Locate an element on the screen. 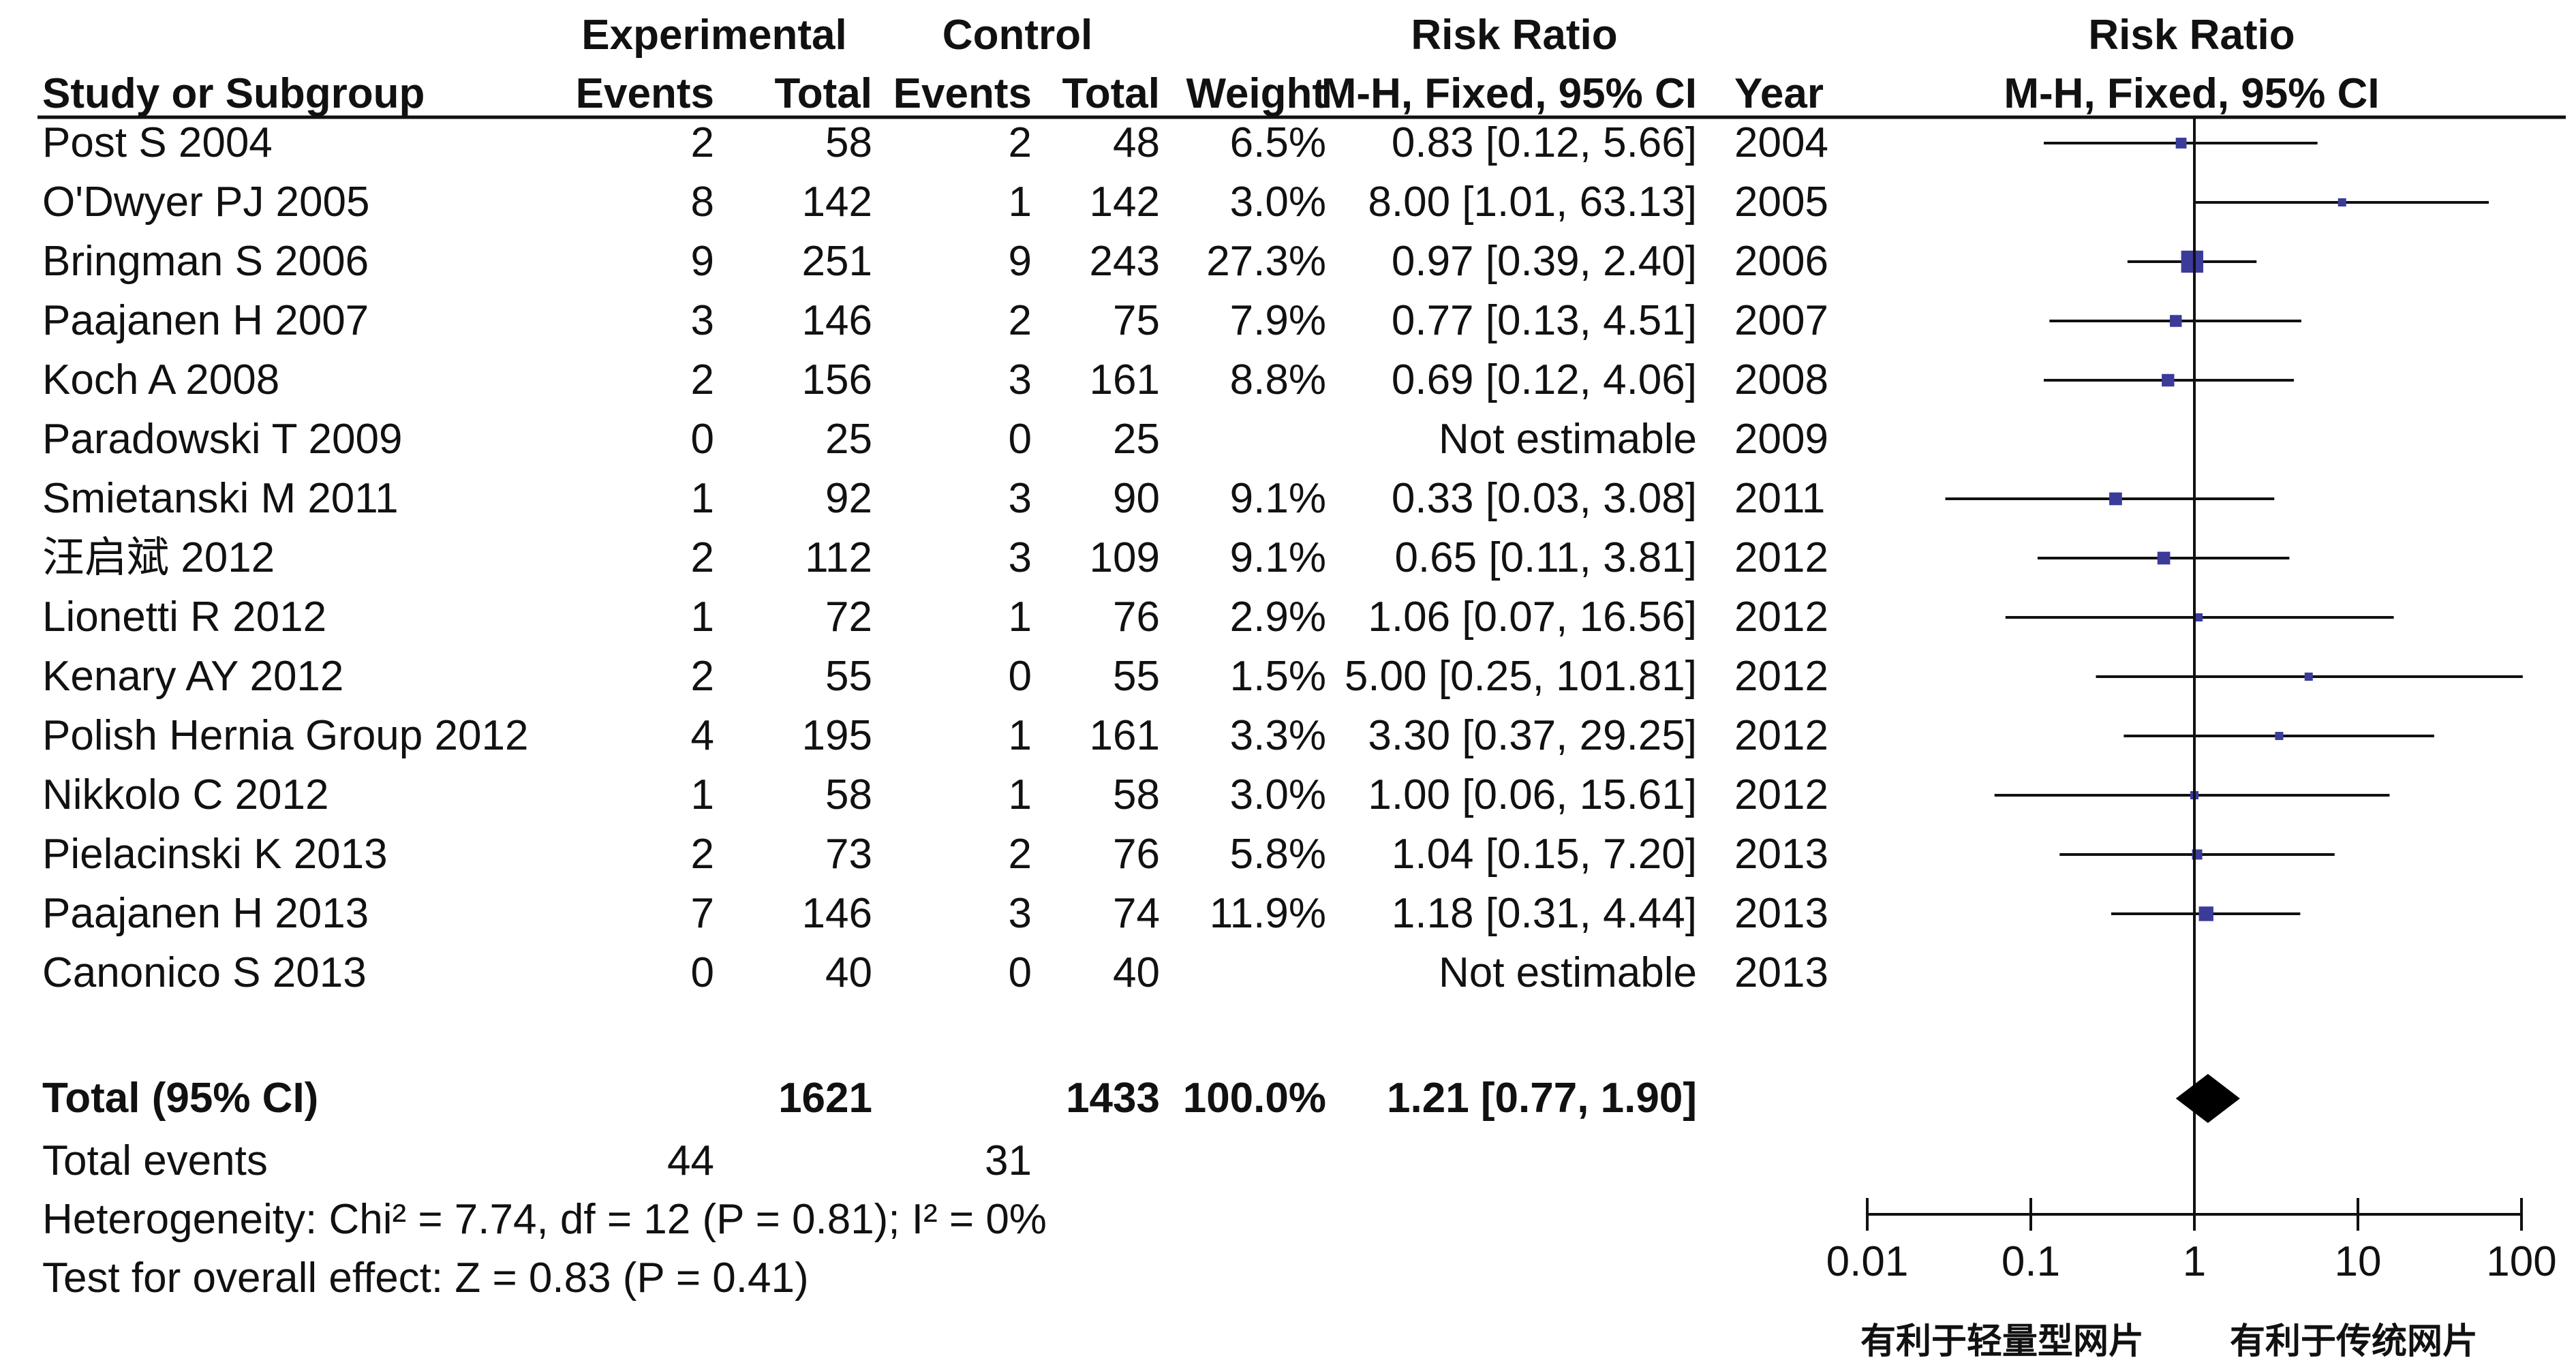 The image size is (2576, 1369). total-exp-total: 1621 is located at coordinates (825, 1098).